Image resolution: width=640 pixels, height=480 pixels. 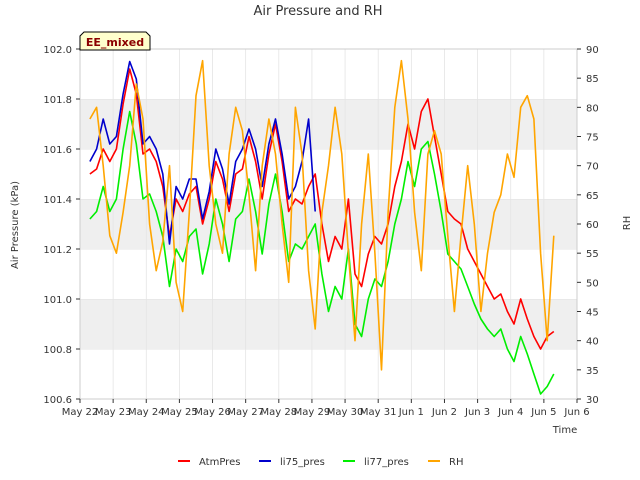 I want to click on badge-box, so click(x=115, y=41).